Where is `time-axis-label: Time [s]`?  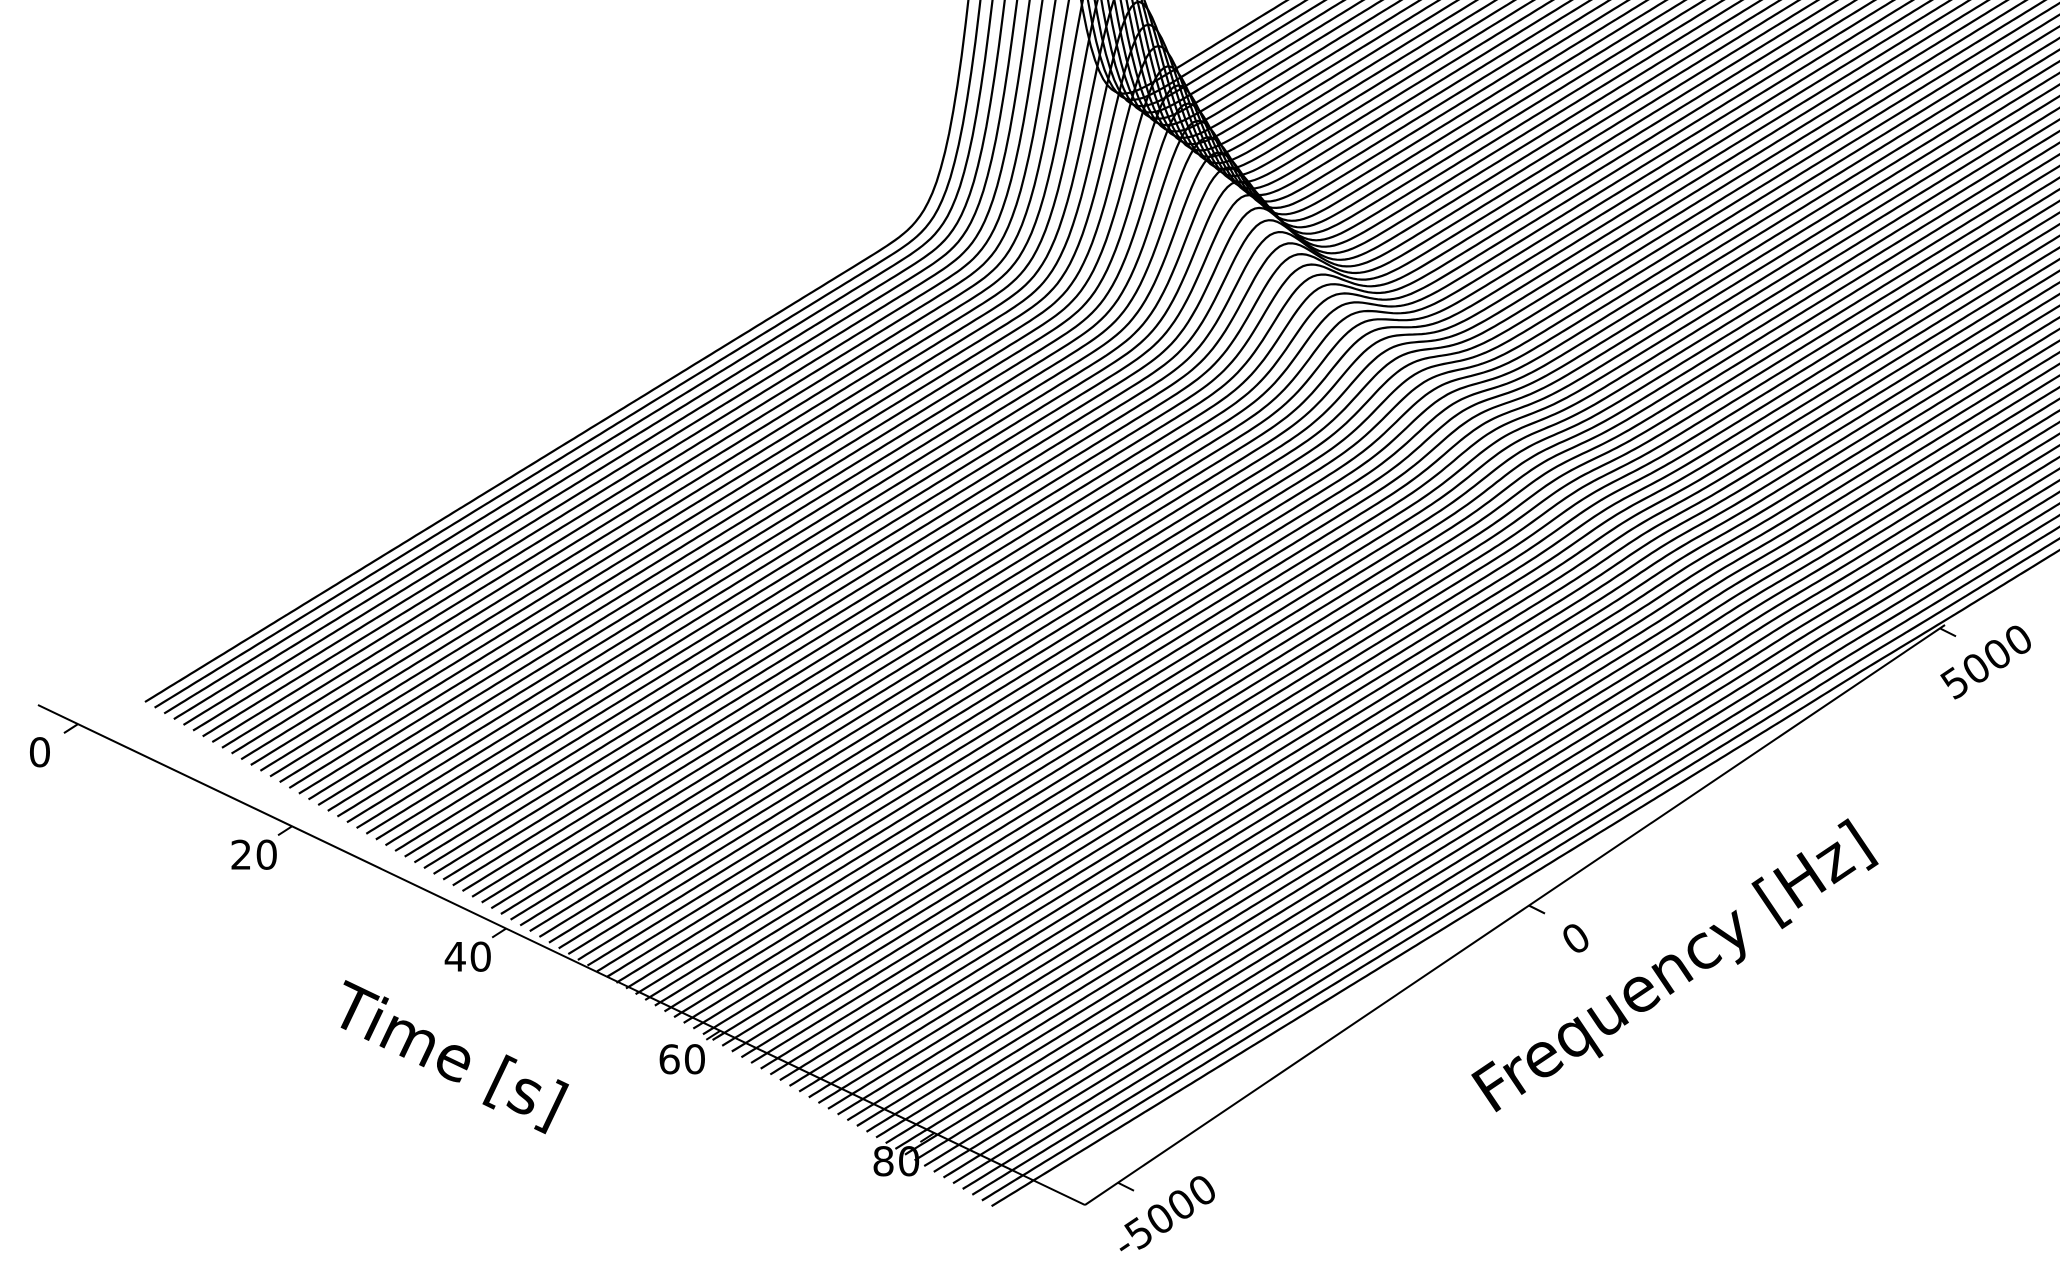 time-axis-label: Time [s] is located at coordinates (449, 1055).